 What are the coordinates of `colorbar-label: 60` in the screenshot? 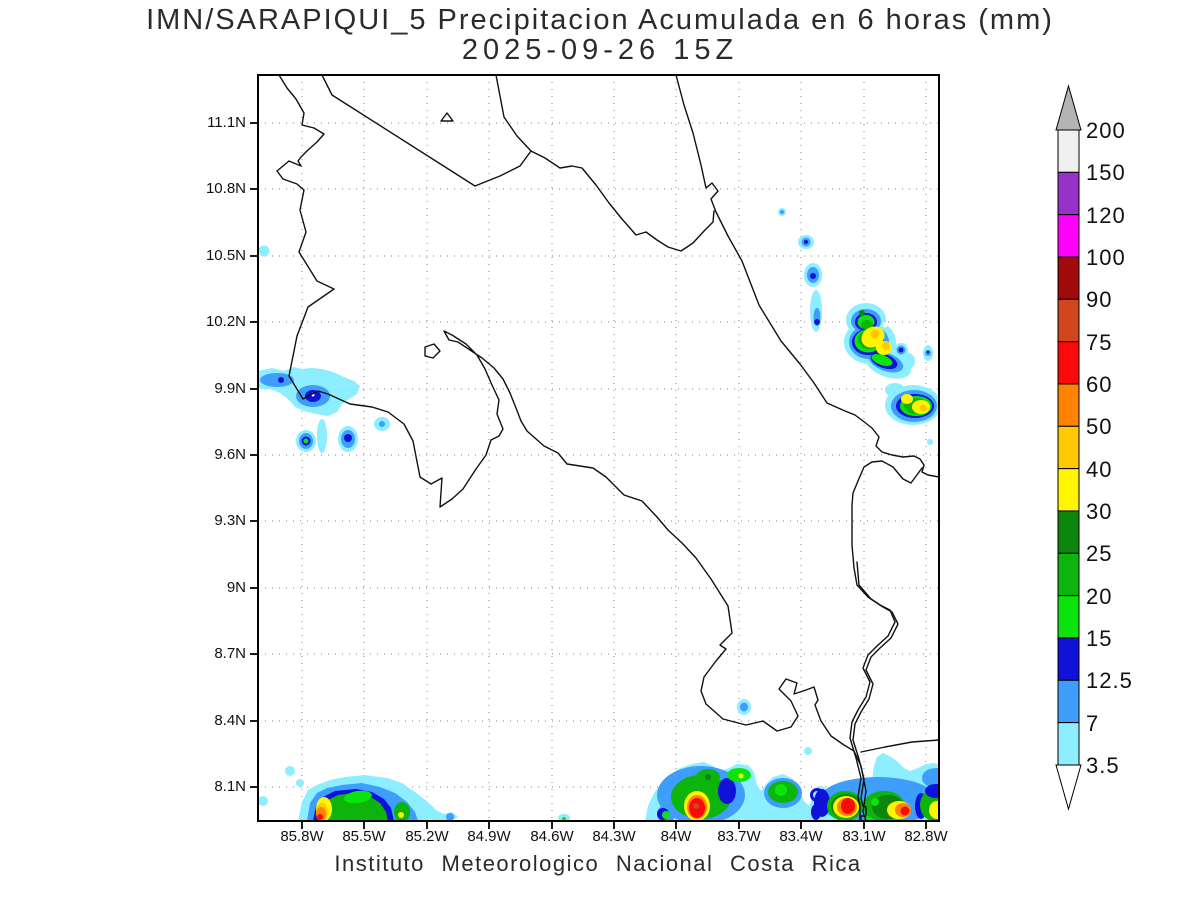 It's located at (1099, 384).